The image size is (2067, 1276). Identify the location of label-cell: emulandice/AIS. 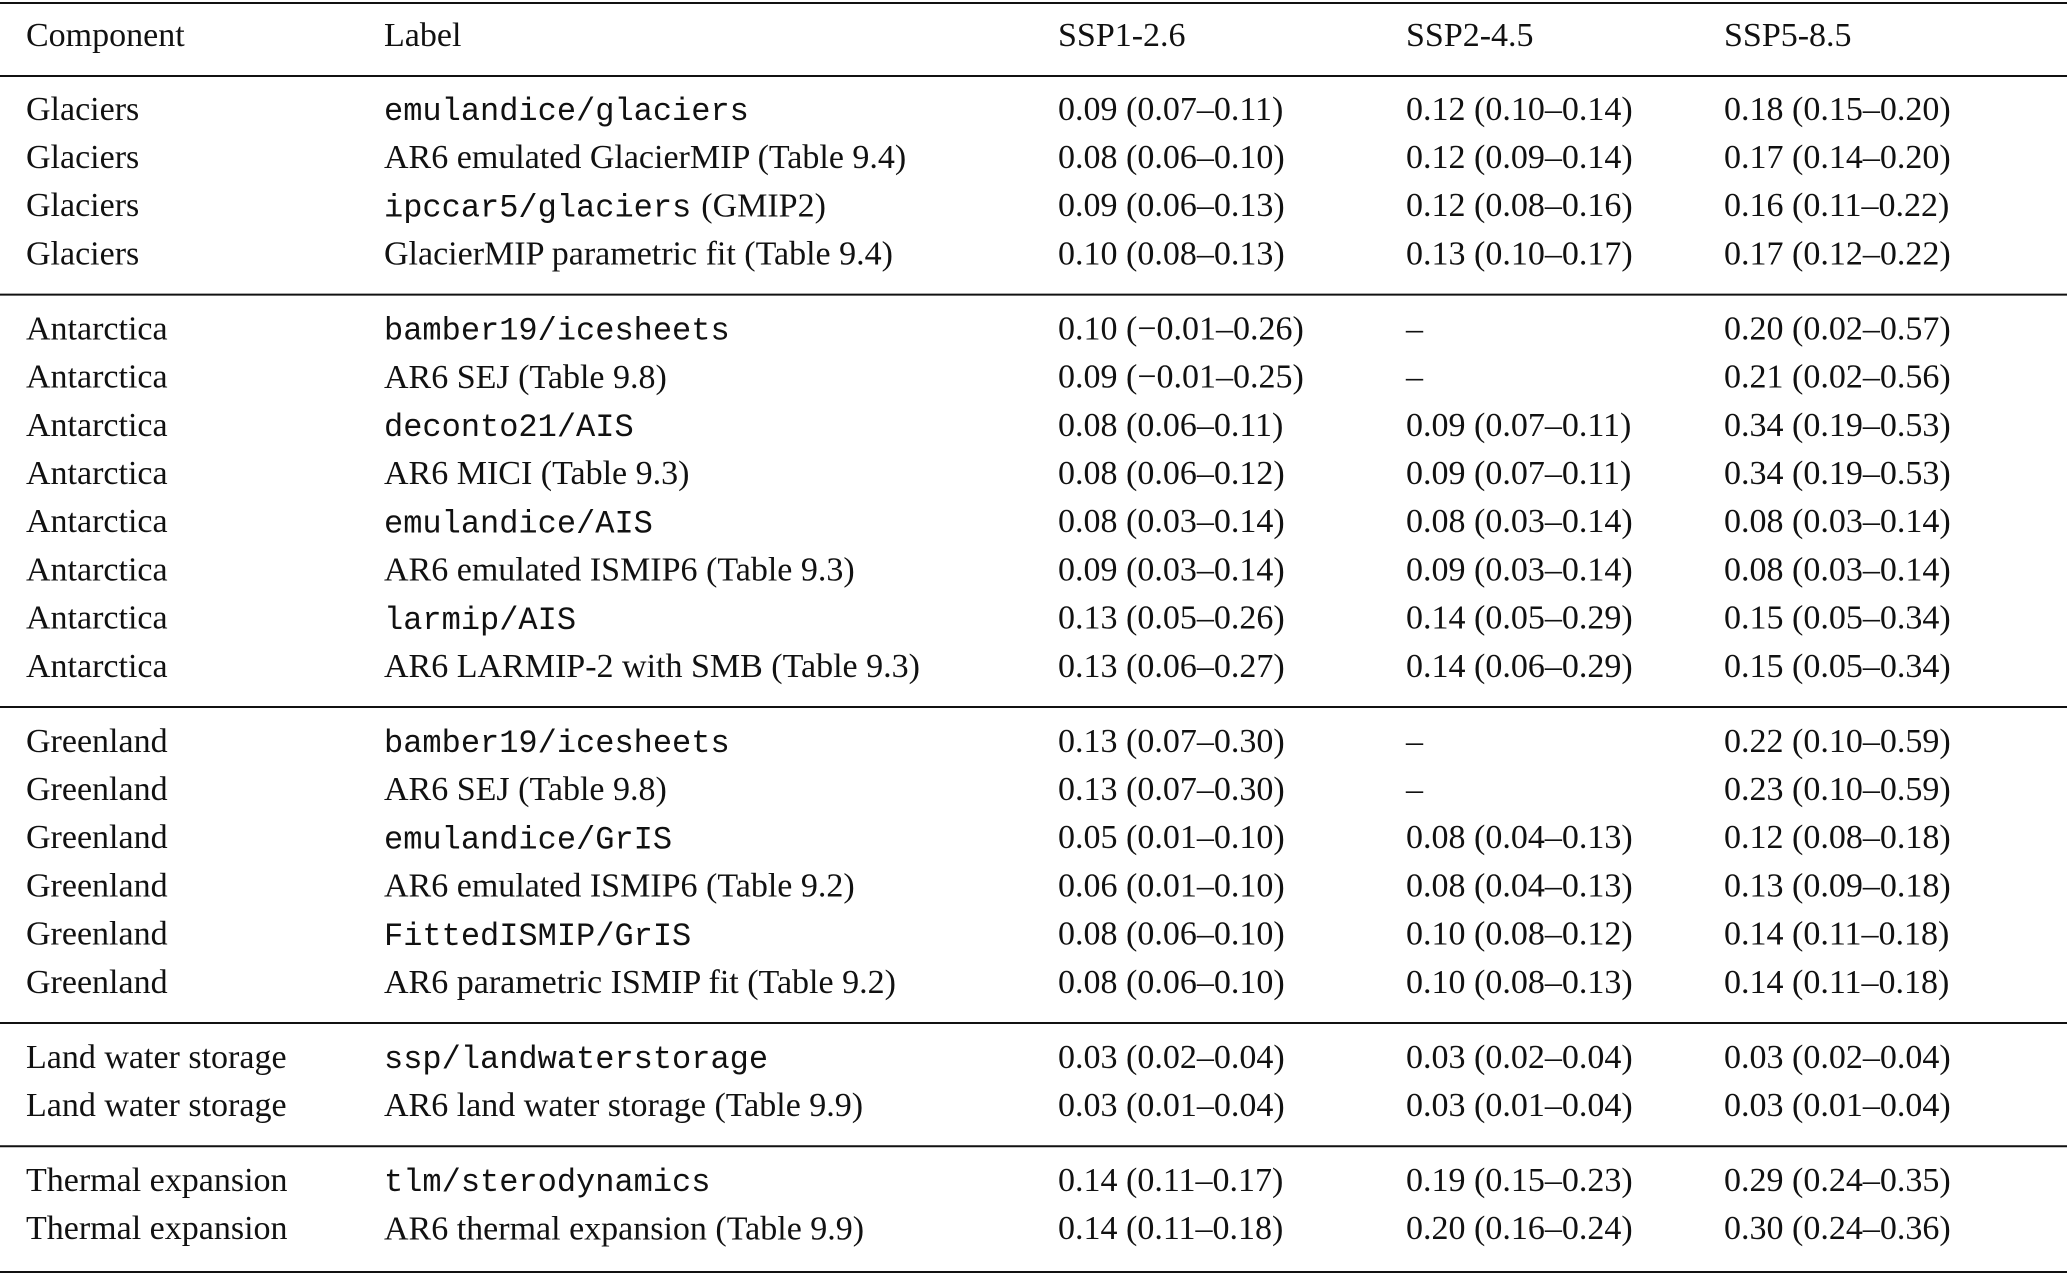
(518, 524).